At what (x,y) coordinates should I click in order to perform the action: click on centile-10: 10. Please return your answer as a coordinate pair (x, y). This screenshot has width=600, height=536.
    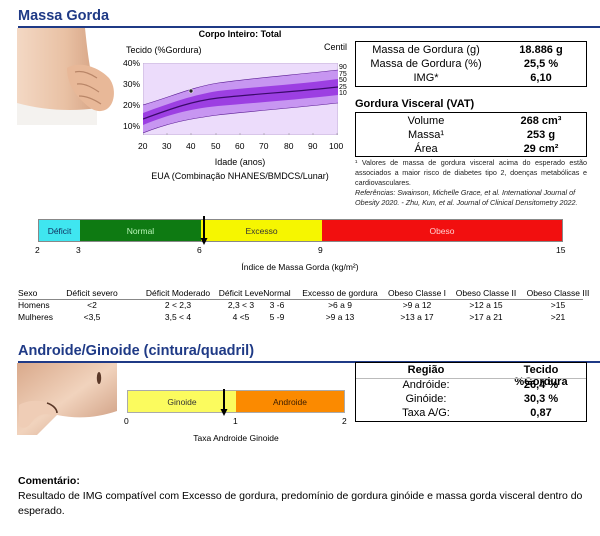
    Looking at the image, I should click on (343, 93).